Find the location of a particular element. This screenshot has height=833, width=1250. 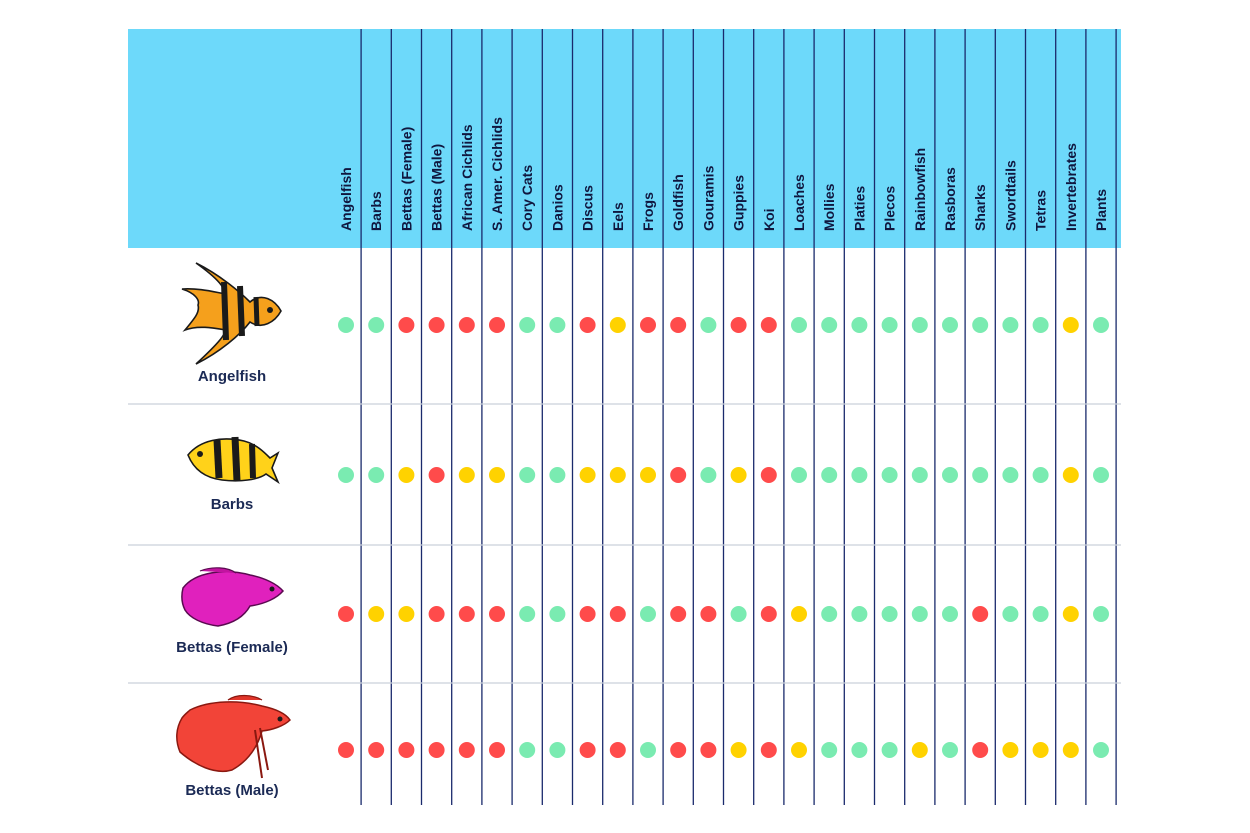

dot-bettas-male-discus-red is located at coordinates (587, 750).